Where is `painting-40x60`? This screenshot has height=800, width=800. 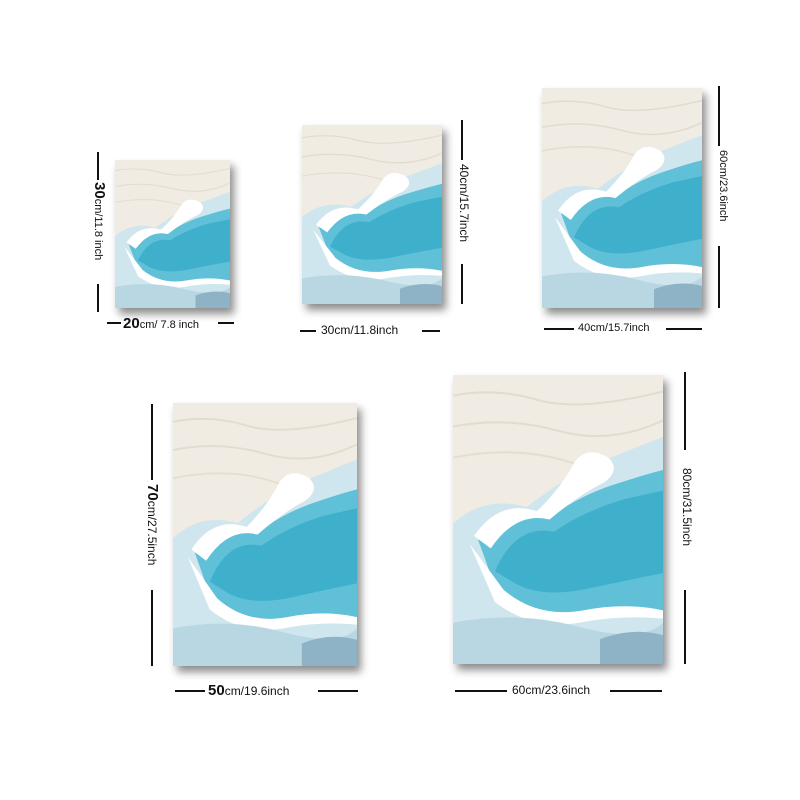
painting-40x60 is located at coordinates (622, 198).